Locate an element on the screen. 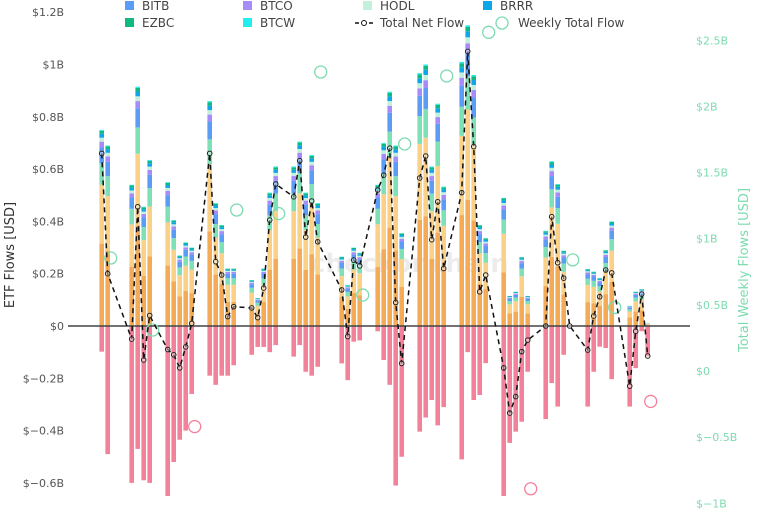 The height and width of the screenshot is (516, 768). left-tick-label: $0.2B is located at coordinates (48, 274).